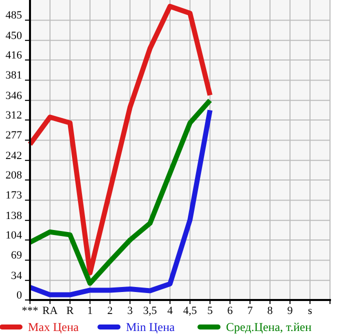  I want to click on x-tick-label: 3,5, so click(150, 311).